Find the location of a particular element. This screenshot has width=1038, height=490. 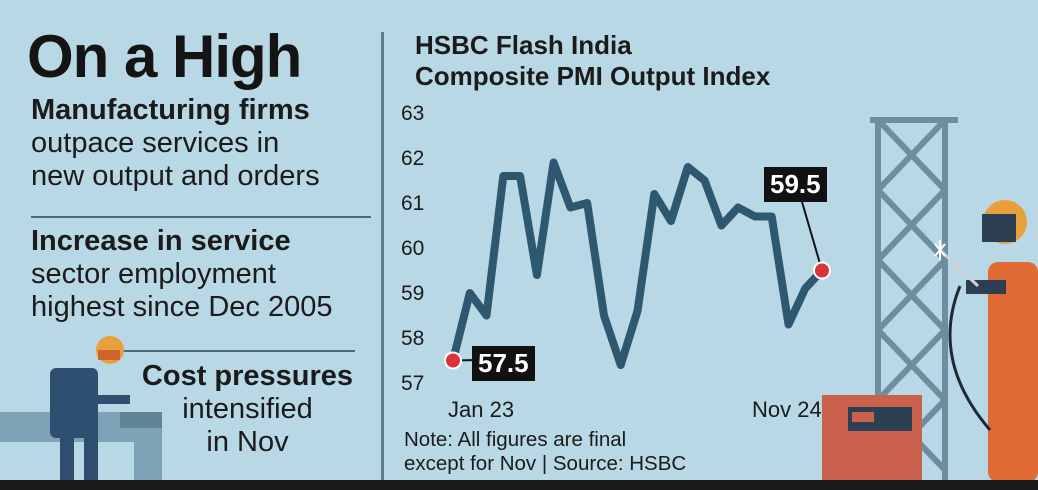

point-bold: Cost pressures is located at coordinates (247, 376).